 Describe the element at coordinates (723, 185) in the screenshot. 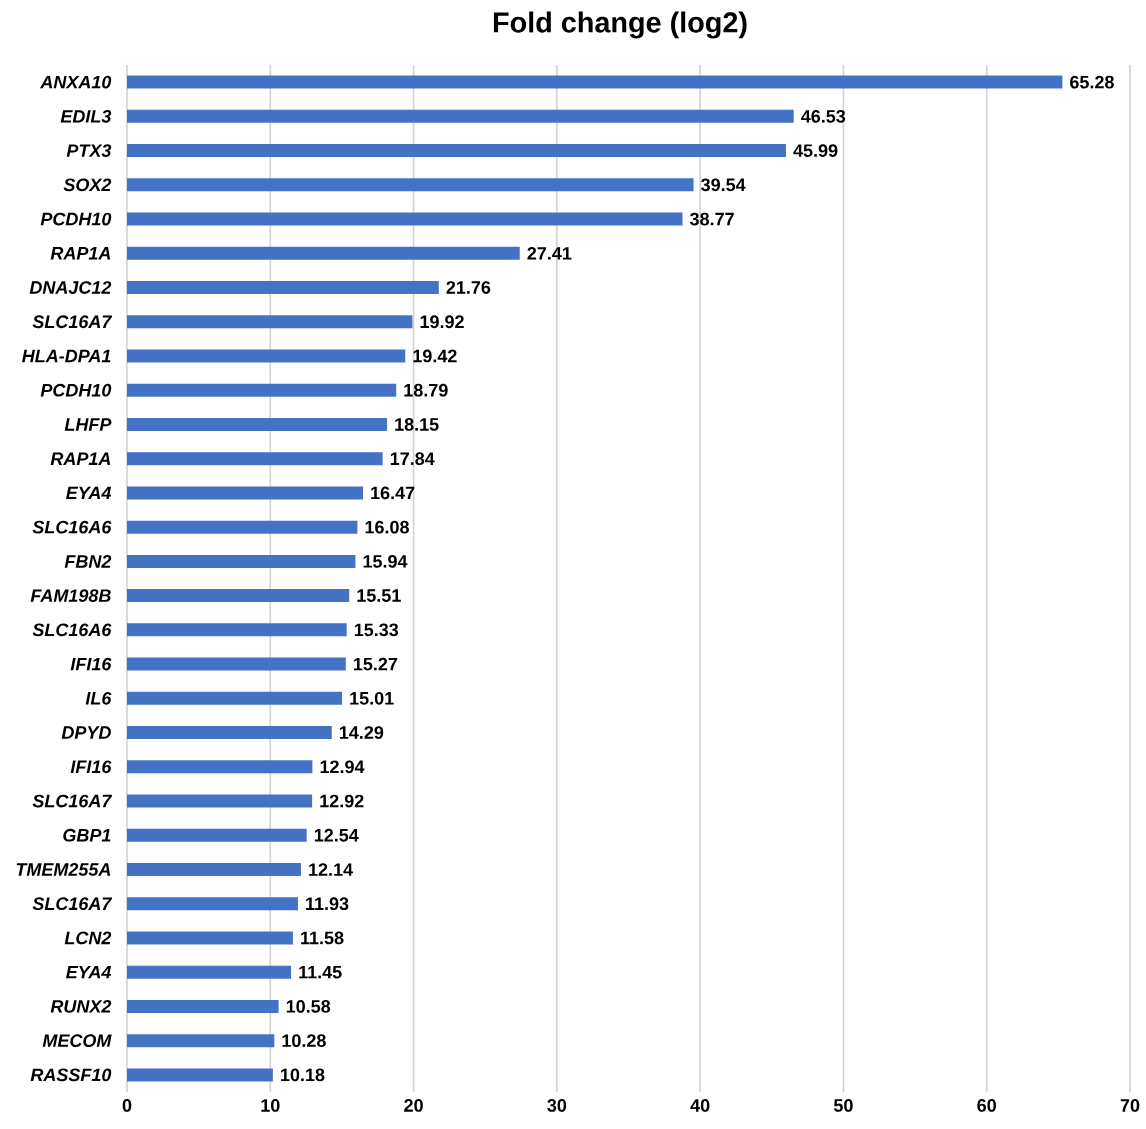

I see `data-label: 39.54` at that location.